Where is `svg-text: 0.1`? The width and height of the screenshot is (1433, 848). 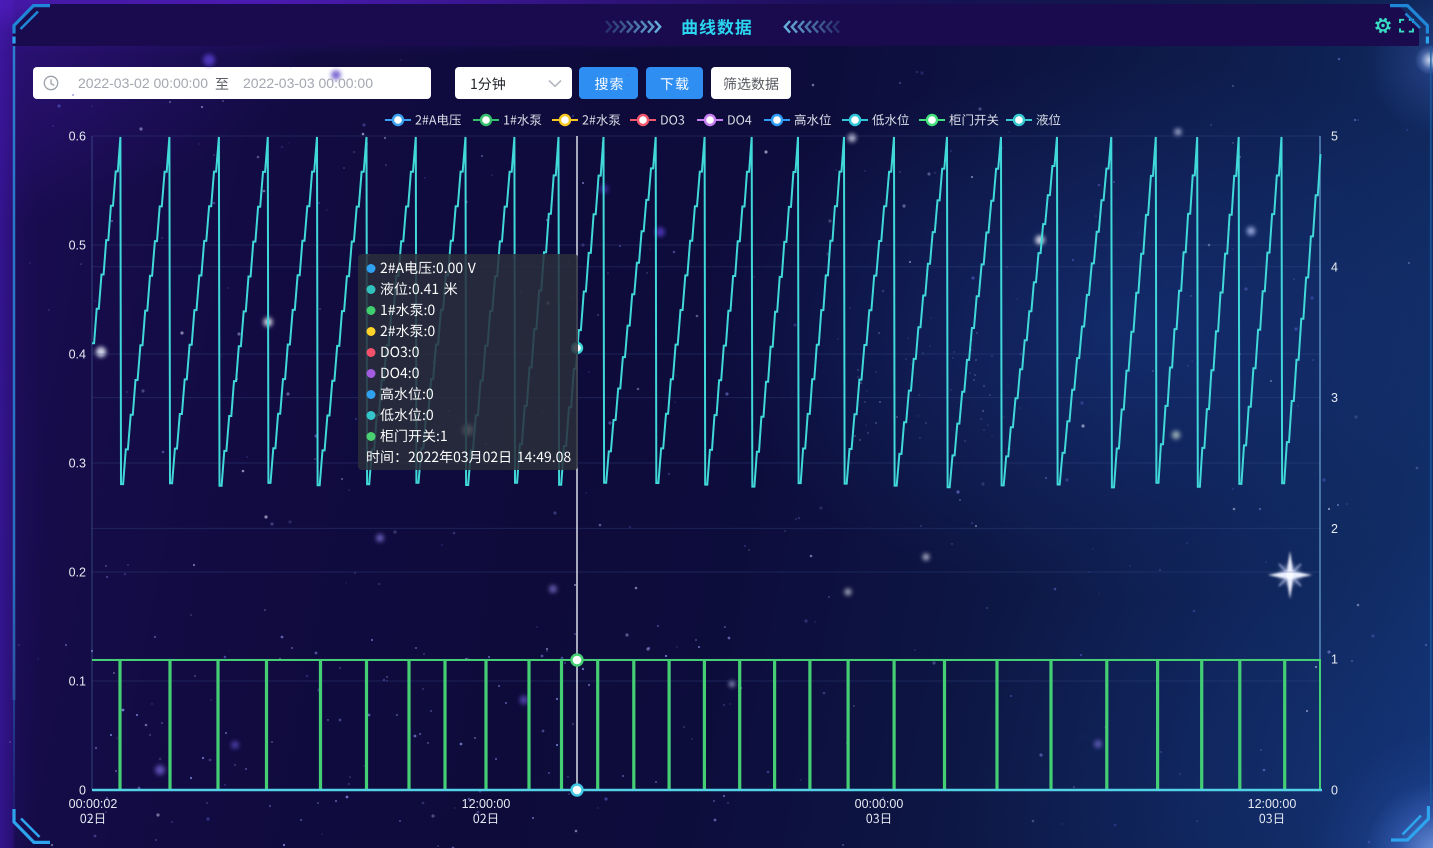 svg-text: 0.1 is located at coordinates (77, 682).